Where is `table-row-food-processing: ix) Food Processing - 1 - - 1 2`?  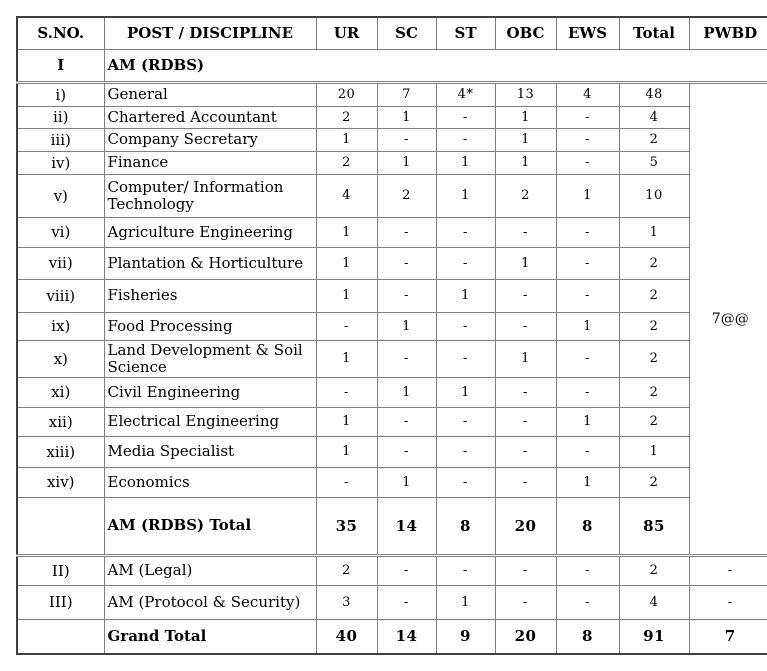 table-row-food-processing: ix) Food Processing - 1 - - 1 2 is located at coordinates (391, 326).